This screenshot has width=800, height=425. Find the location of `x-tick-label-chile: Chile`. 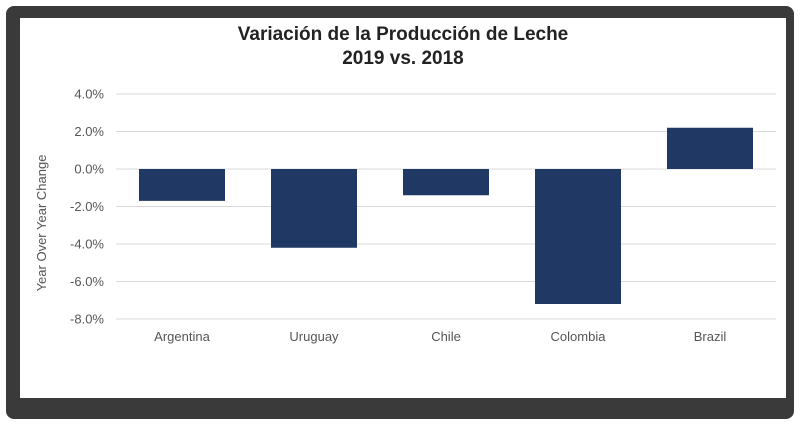

x-tick-label-chile: Chile is located at coordinates (446, 336).